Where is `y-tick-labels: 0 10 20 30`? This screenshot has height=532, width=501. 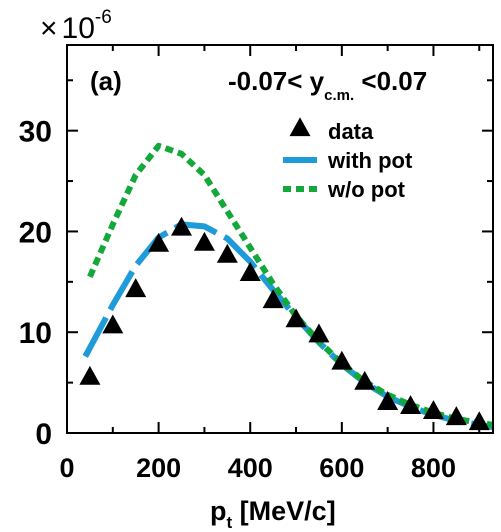
y-tick-labels: 0 10 20 30 is located at coordinates (35, 283).